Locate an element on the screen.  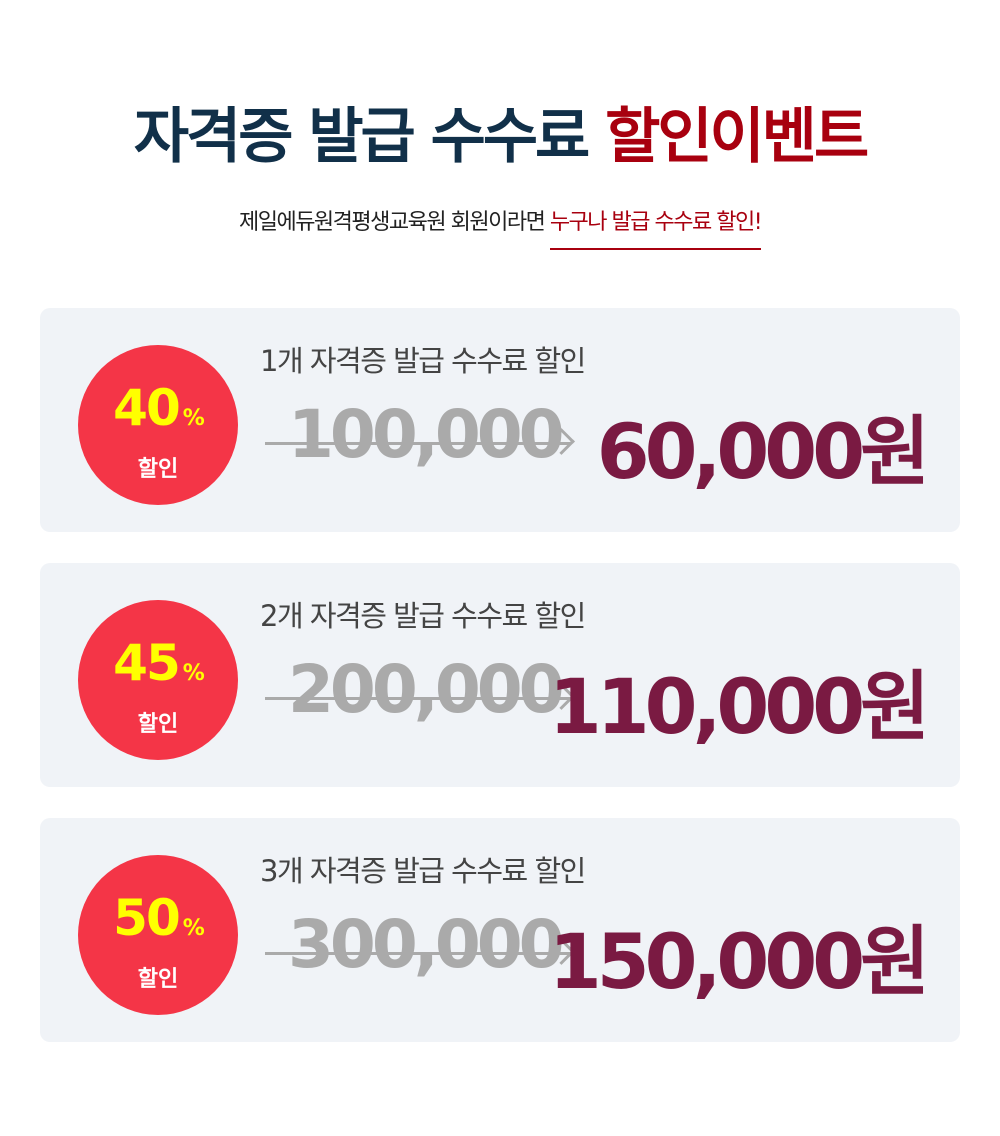
new-price: 60,000원 is located at coordinates (763, 451).